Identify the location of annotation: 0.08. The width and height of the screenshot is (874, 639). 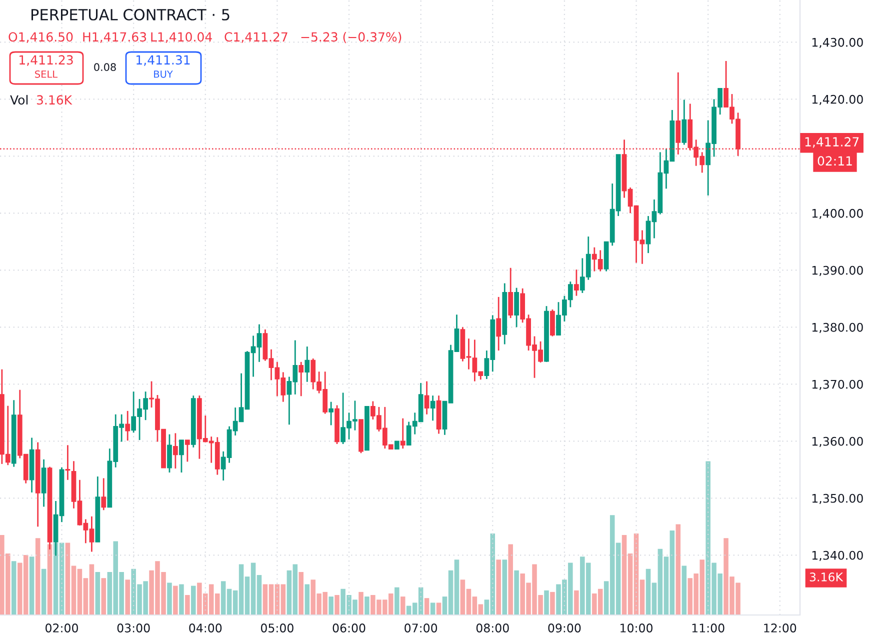
(105, 67).